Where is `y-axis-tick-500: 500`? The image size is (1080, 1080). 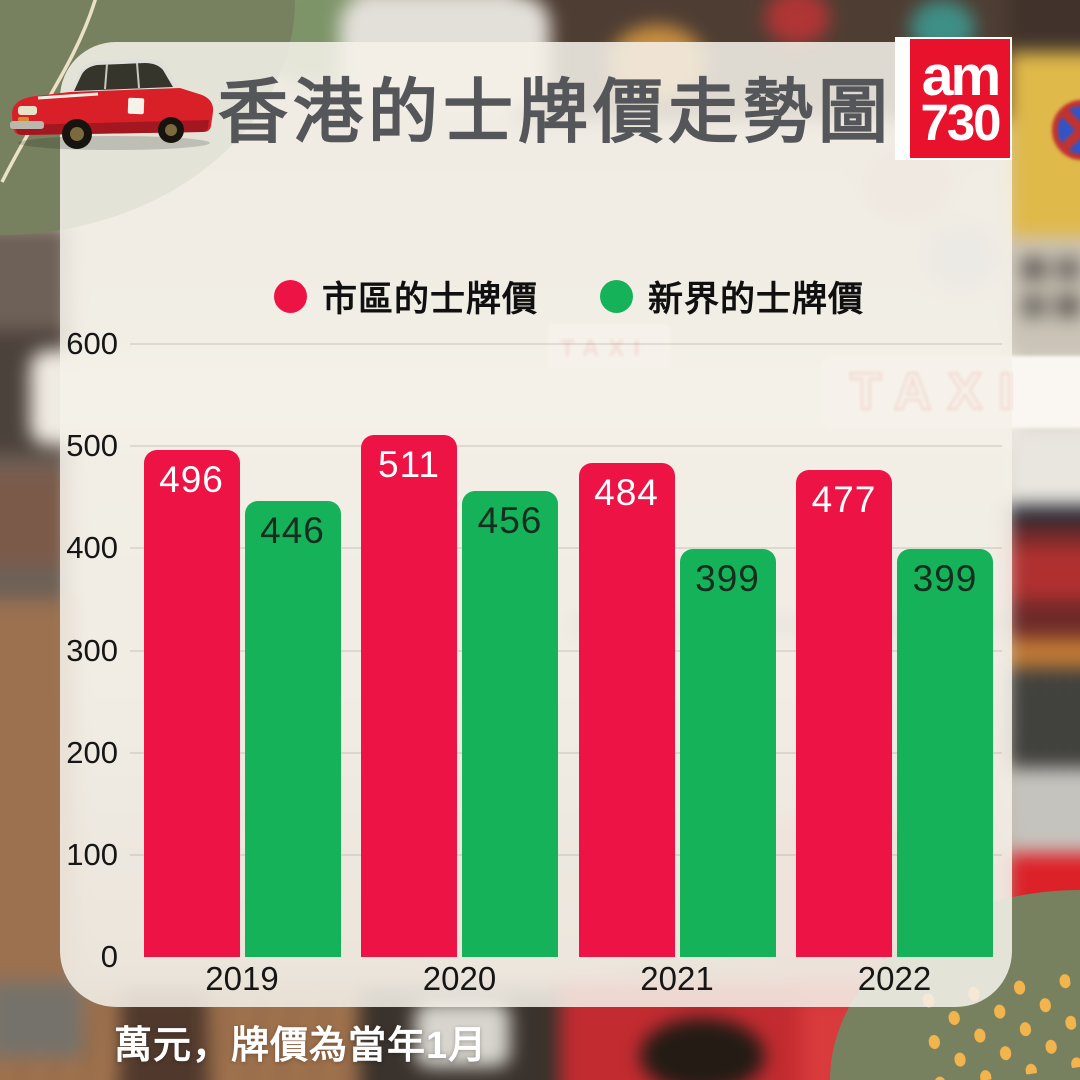
y-axis-tick-500: 500 is located at coordinates (92, 446).